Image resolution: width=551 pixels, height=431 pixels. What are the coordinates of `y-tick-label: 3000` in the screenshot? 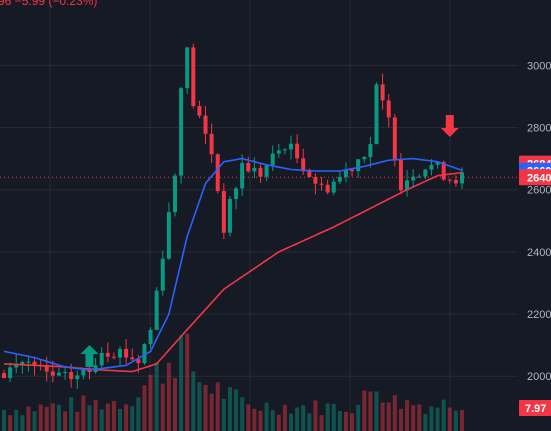 It's located at (539, 66).